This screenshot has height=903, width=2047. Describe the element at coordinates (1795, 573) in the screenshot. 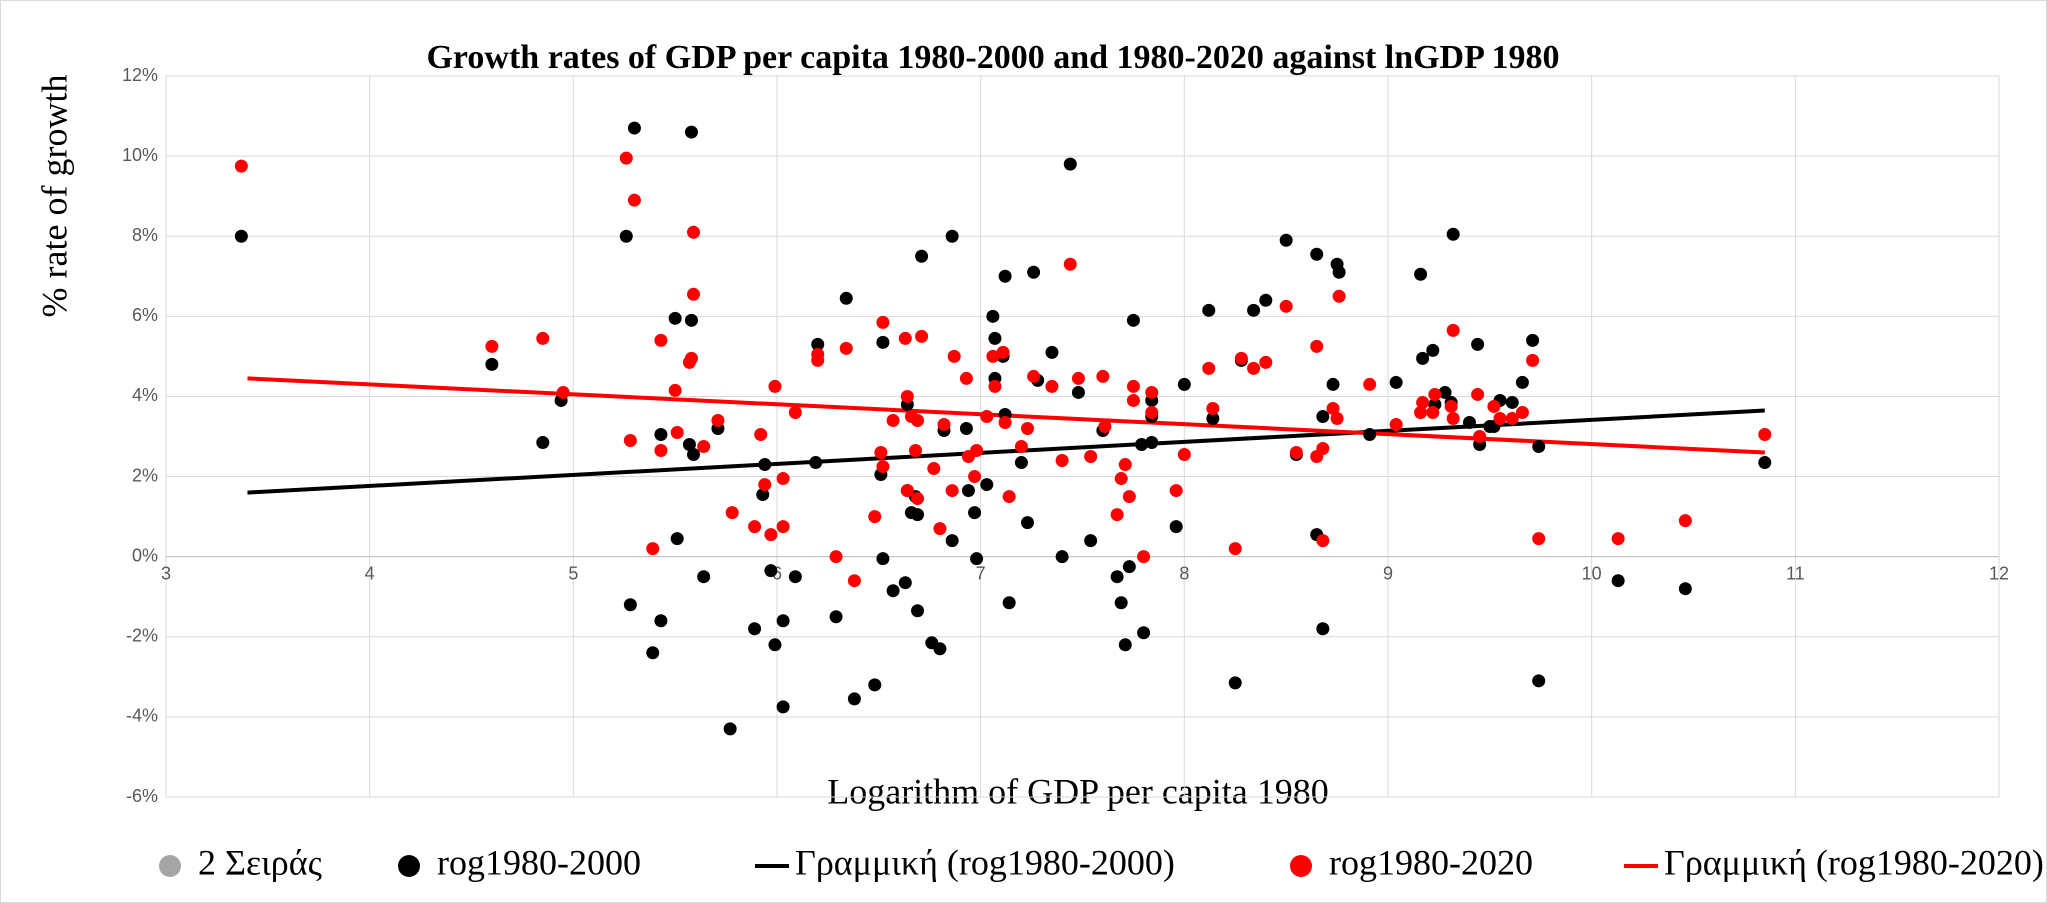

I see `x-tick-label: 11` at that location.